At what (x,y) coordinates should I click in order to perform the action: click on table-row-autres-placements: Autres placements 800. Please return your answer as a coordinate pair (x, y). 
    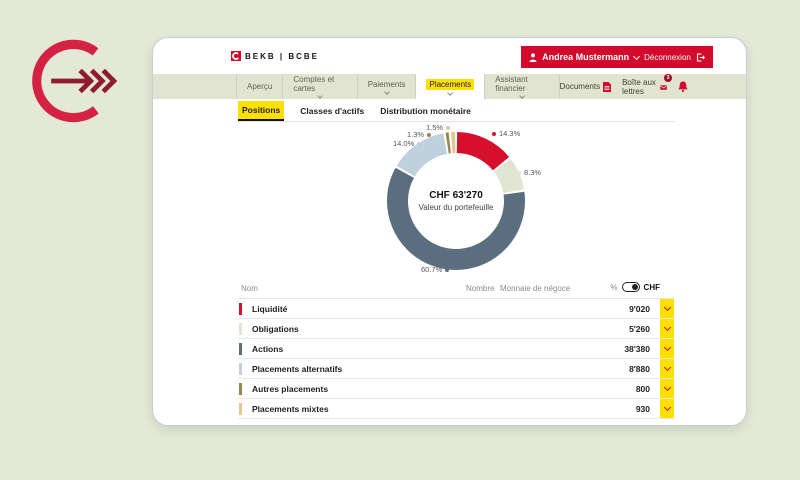
    Looking at the image, I should click on (456, 389).